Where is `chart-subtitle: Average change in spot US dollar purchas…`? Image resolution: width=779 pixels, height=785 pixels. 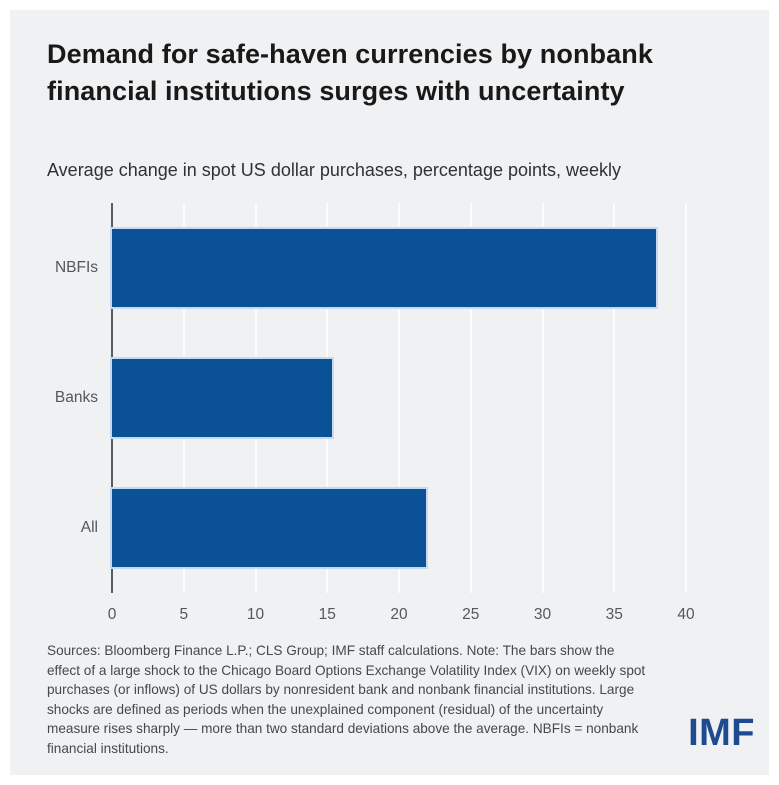
chart-subtitle: Average change in spot US dollar purchas… is located at coordinates (334, 170).